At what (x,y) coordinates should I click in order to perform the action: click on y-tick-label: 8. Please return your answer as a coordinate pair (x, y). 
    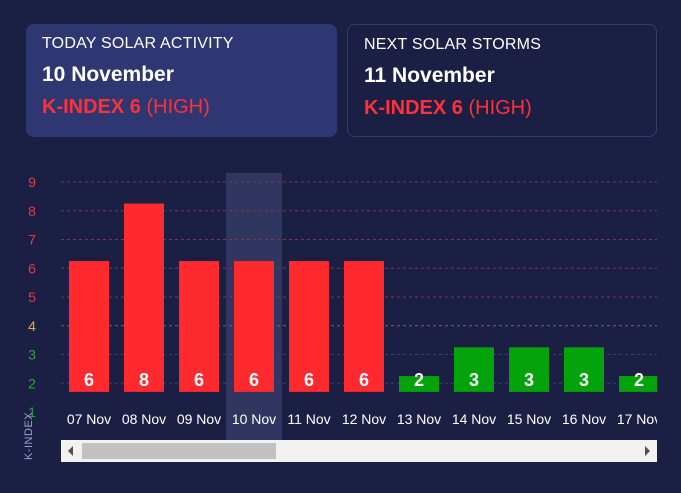
    Looking at the image, I should click on (32, 211).